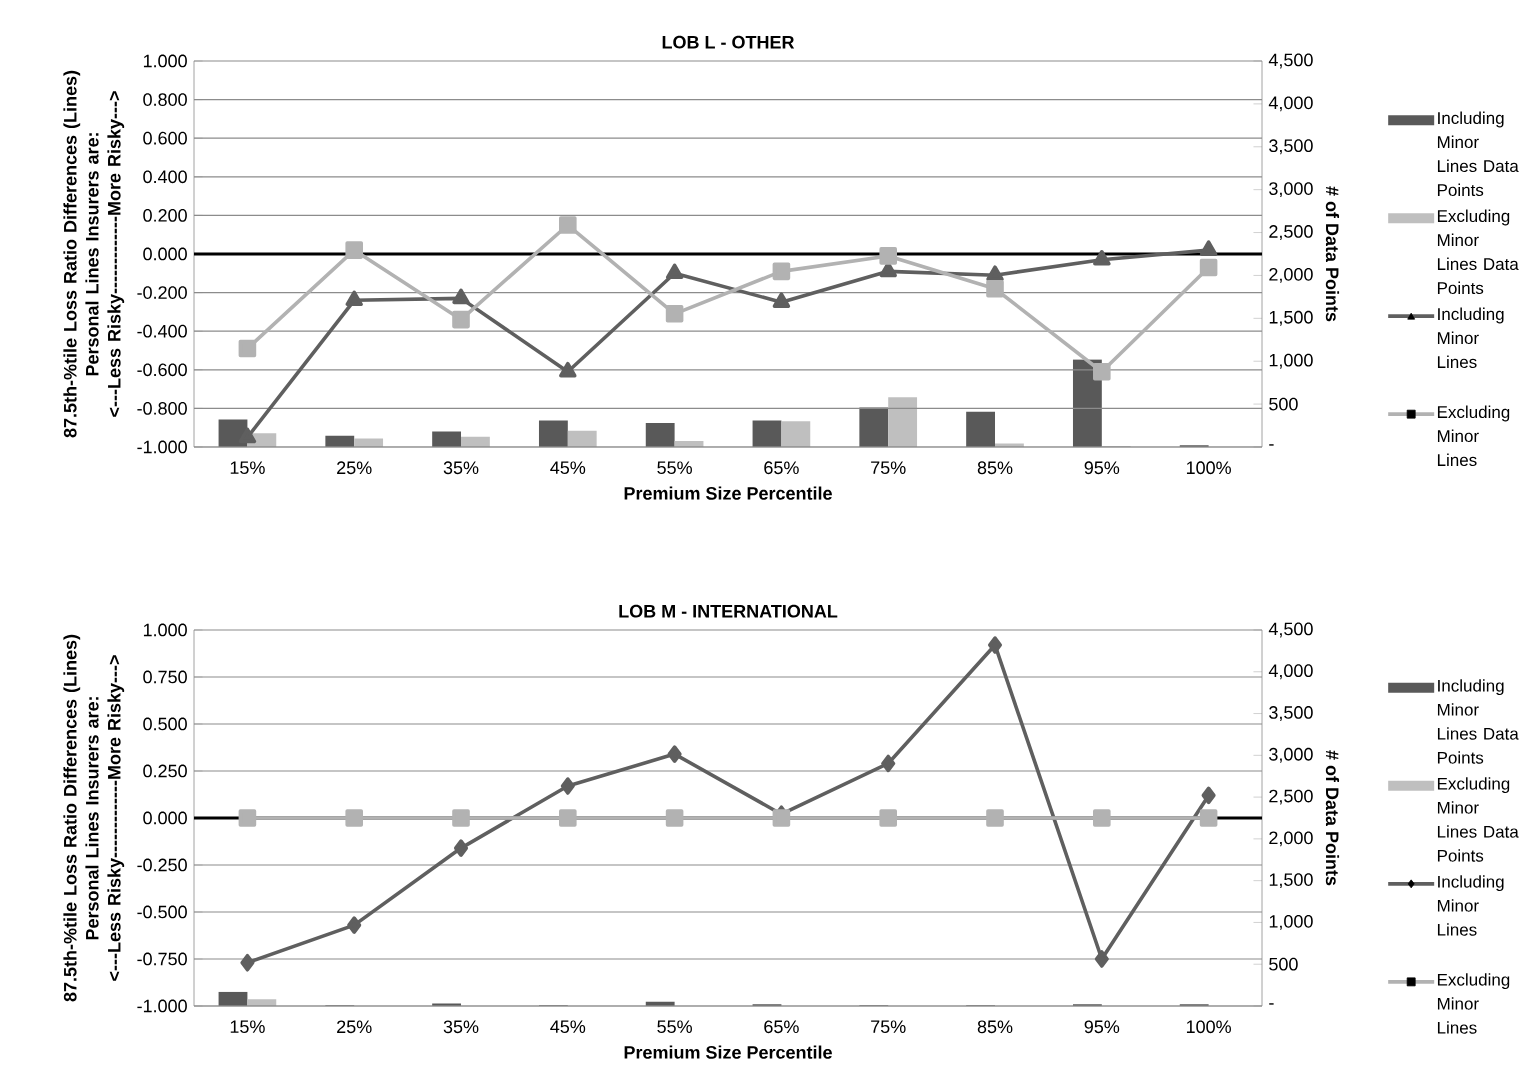 The image size is (1534, 1079). I want to click on chart-title: LOB M - INTERNATIONAL, so click(728, 611).